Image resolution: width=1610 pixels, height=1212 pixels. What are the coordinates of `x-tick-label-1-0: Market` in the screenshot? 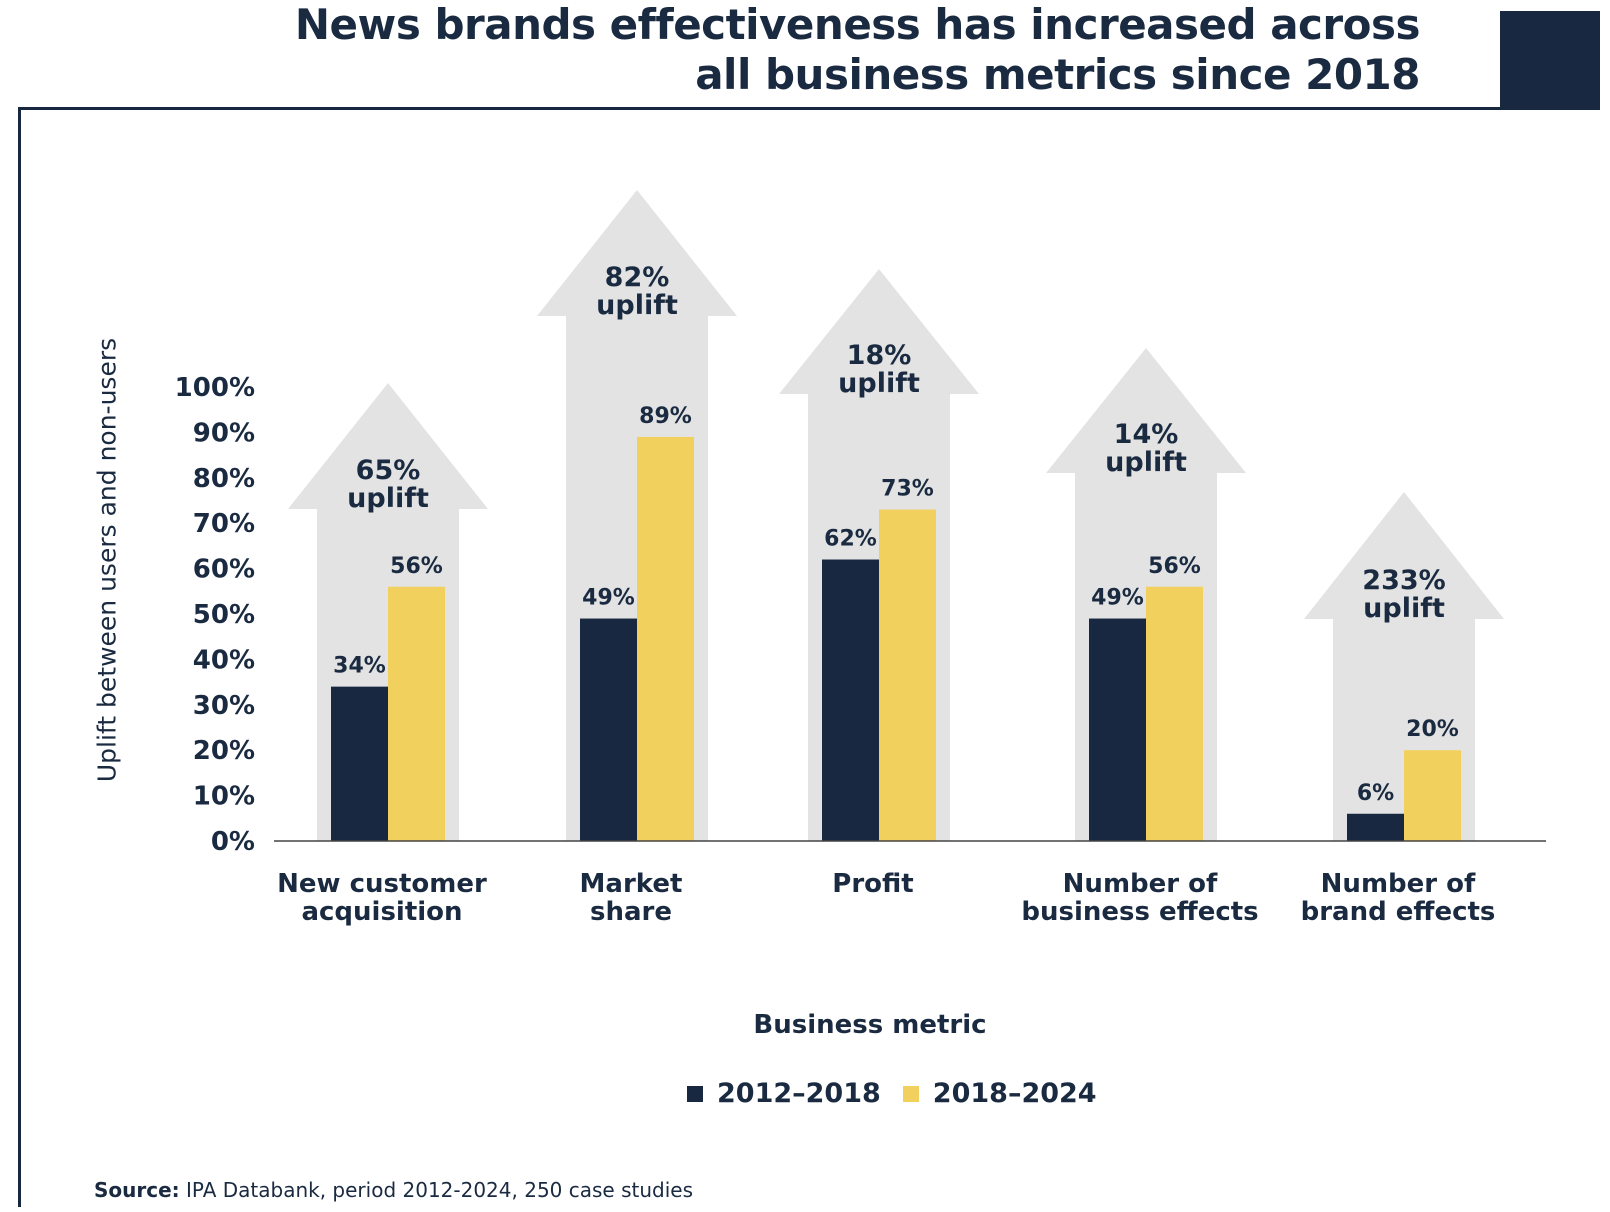 It's located at (631, 884).